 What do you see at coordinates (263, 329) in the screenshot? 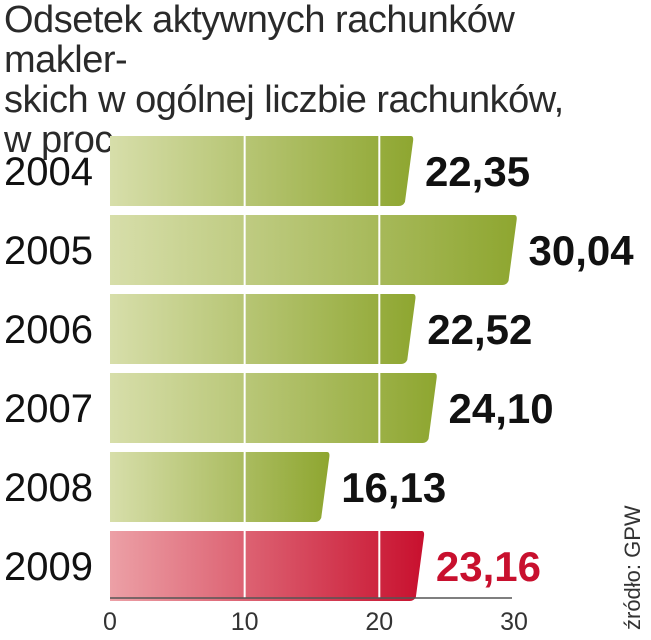
I see `bar-2006` at bounding box center [263, 329].